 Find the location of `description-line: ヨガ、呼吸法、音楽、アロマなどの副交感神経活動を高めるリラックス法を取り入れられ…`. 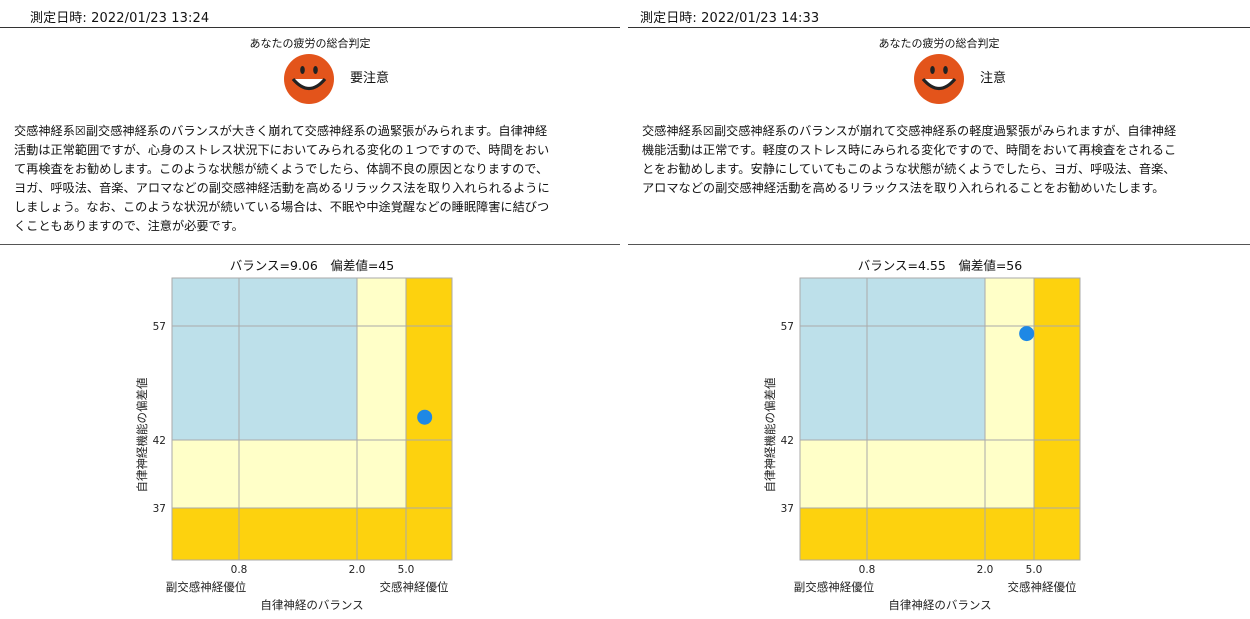

description-line: ヨガ、呼吸法、音楽、アロマなどの副交感神経活動を高めるリラックス法を取り入れられ… is located at coordinates (282, 188).